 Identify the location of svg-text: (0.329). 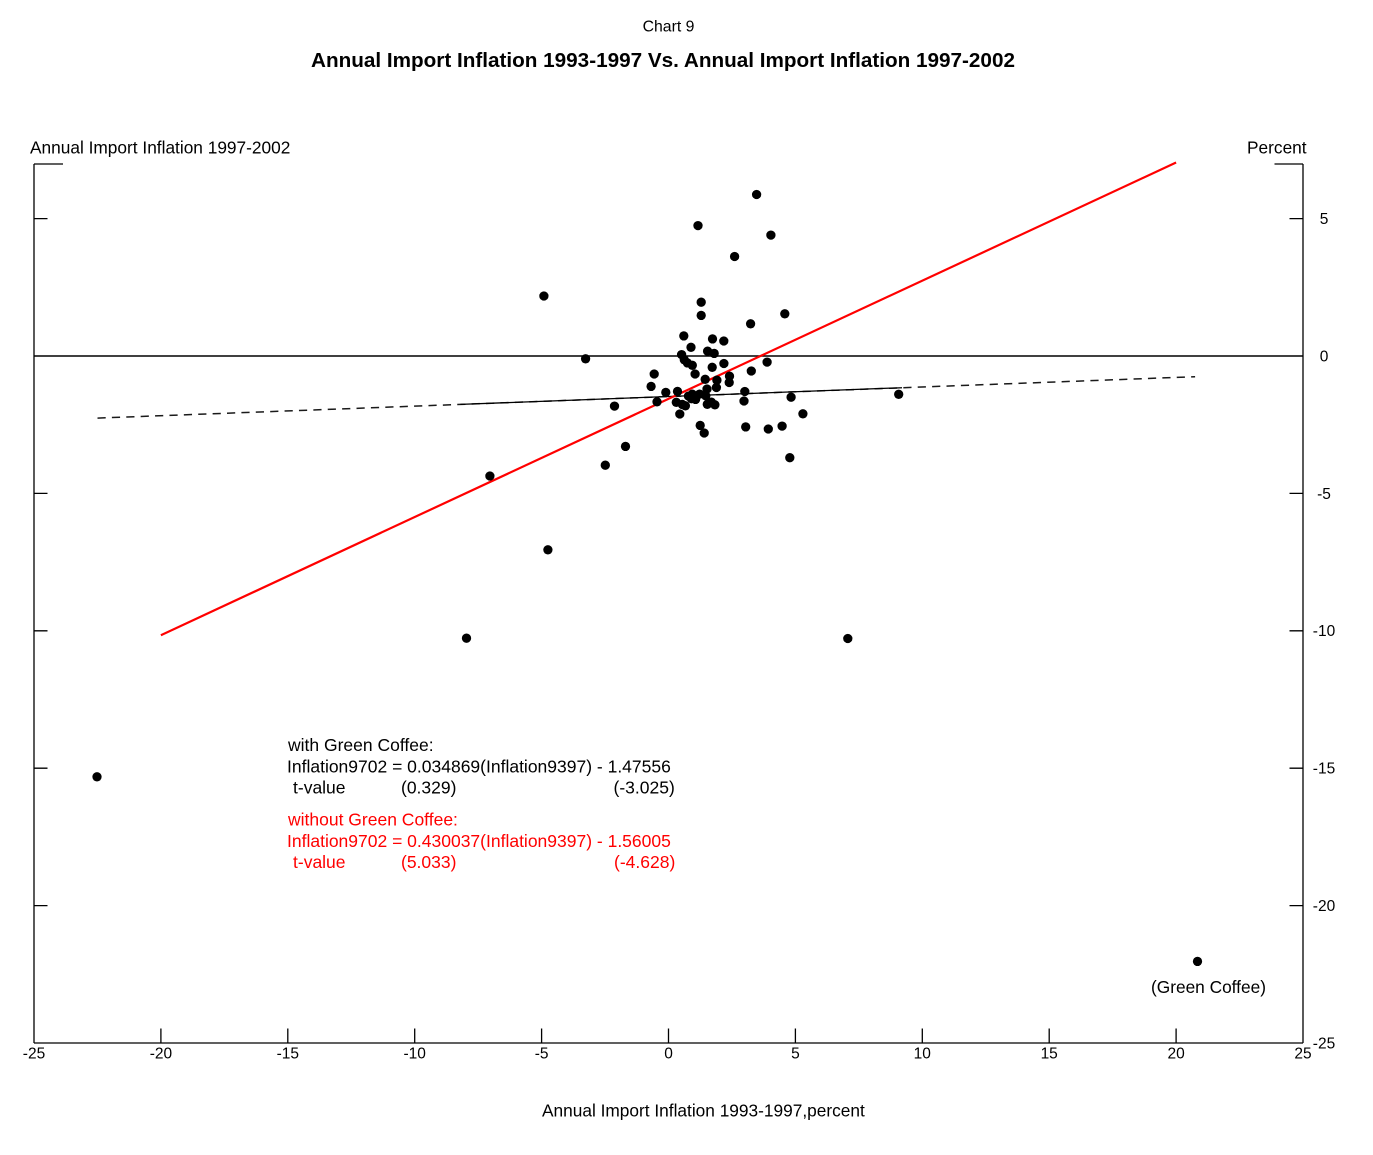
(428, 788).